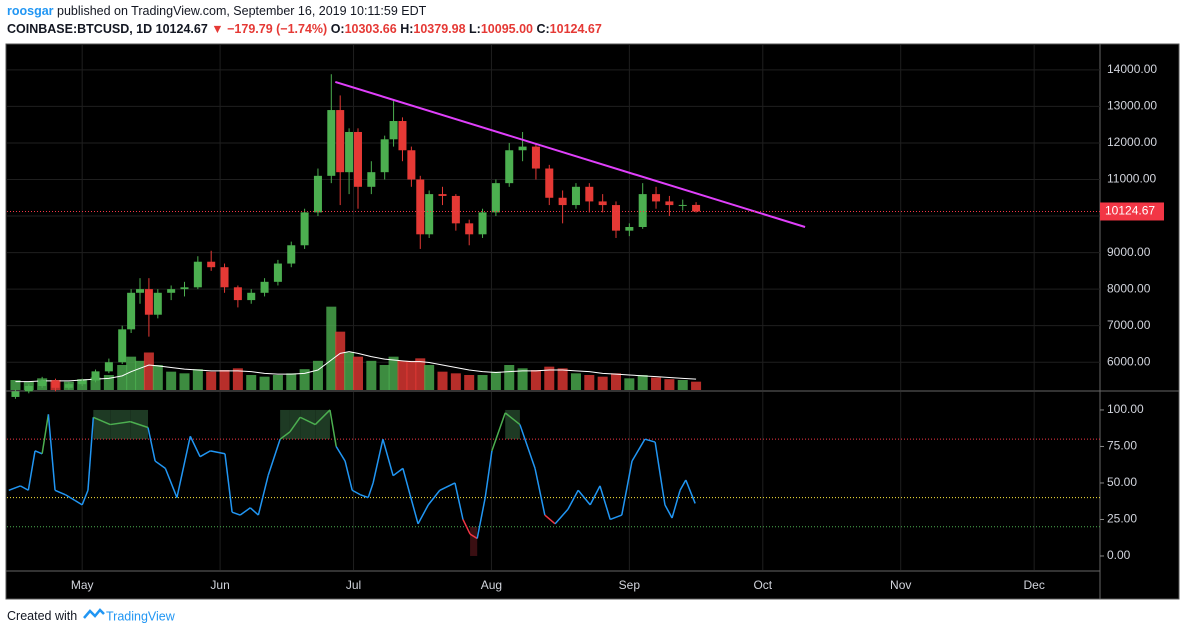 The height and width of the screenshot is (635, 1185). I want to click on ohlc-label: L:, so click(475, 29).